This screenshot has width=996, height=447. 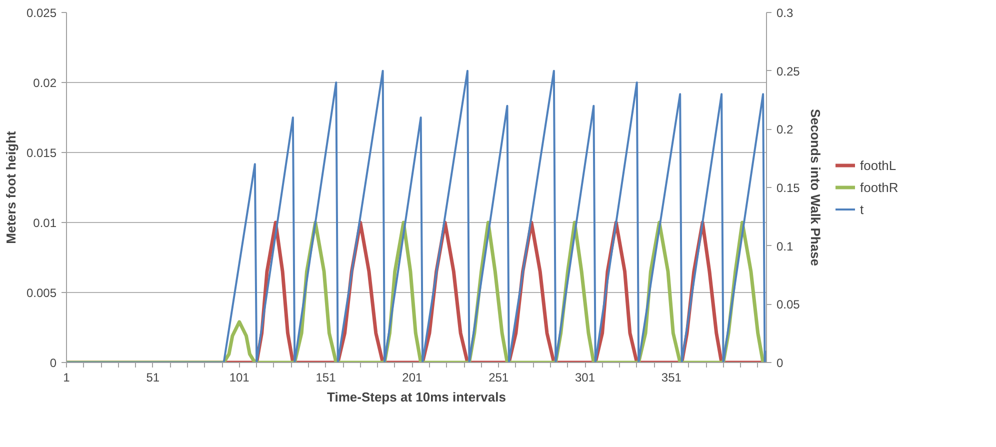 What do you see at coordinates (788, 188) in the screenshot?
I see `y2-tick-label: 0.15` at bounding box center [788, 188].